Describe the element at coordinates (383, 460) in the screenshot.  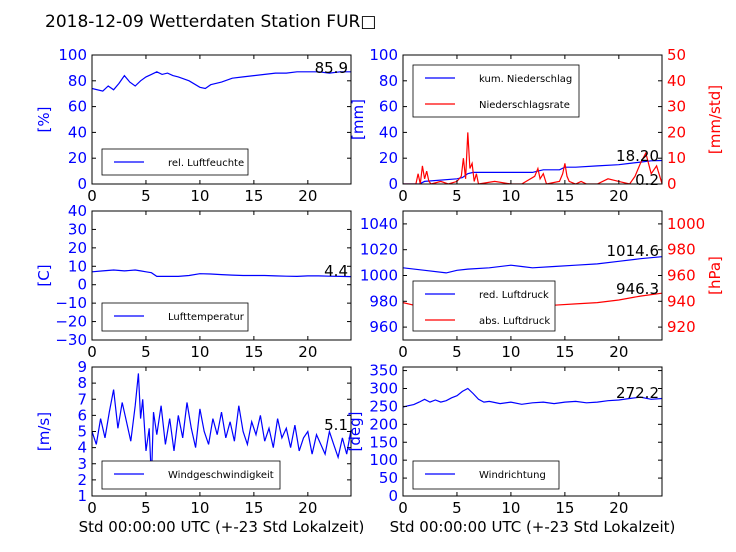
I see `y-tick-label: 100` at that location.